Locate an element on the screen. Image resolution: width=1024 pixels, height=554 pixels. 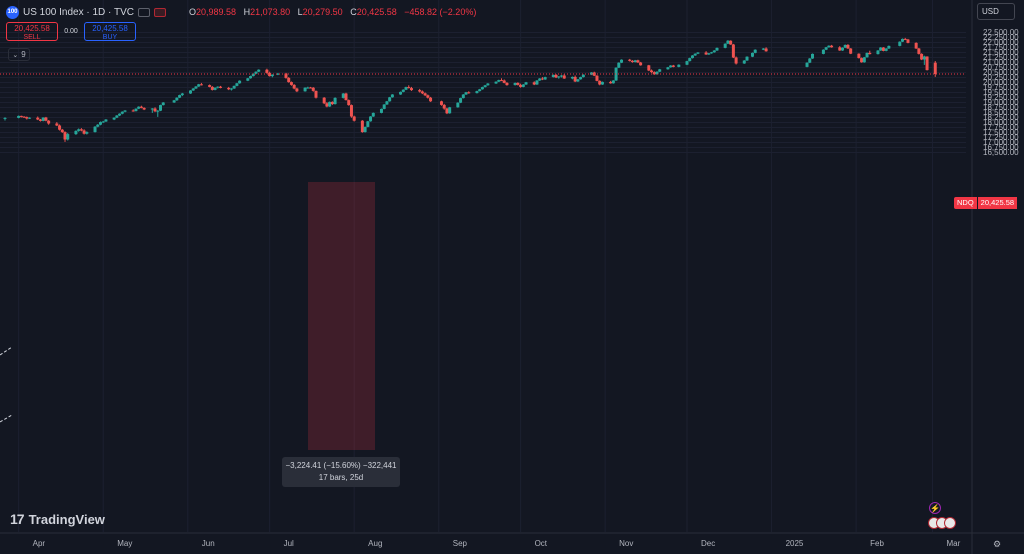
economic-events-flags is located at coordinates (943, 523).